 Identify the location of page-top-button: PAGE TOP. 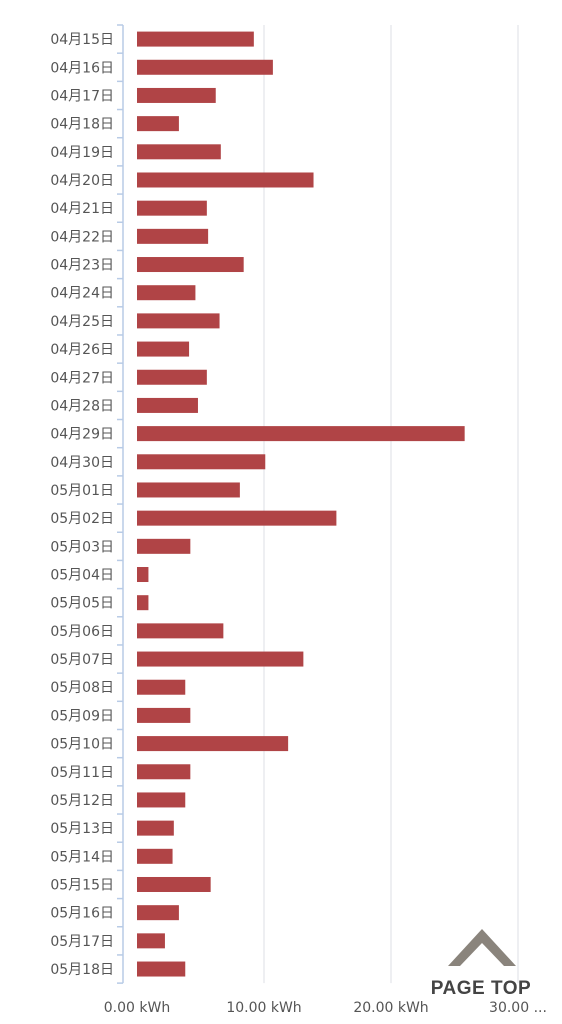
(481, 962).